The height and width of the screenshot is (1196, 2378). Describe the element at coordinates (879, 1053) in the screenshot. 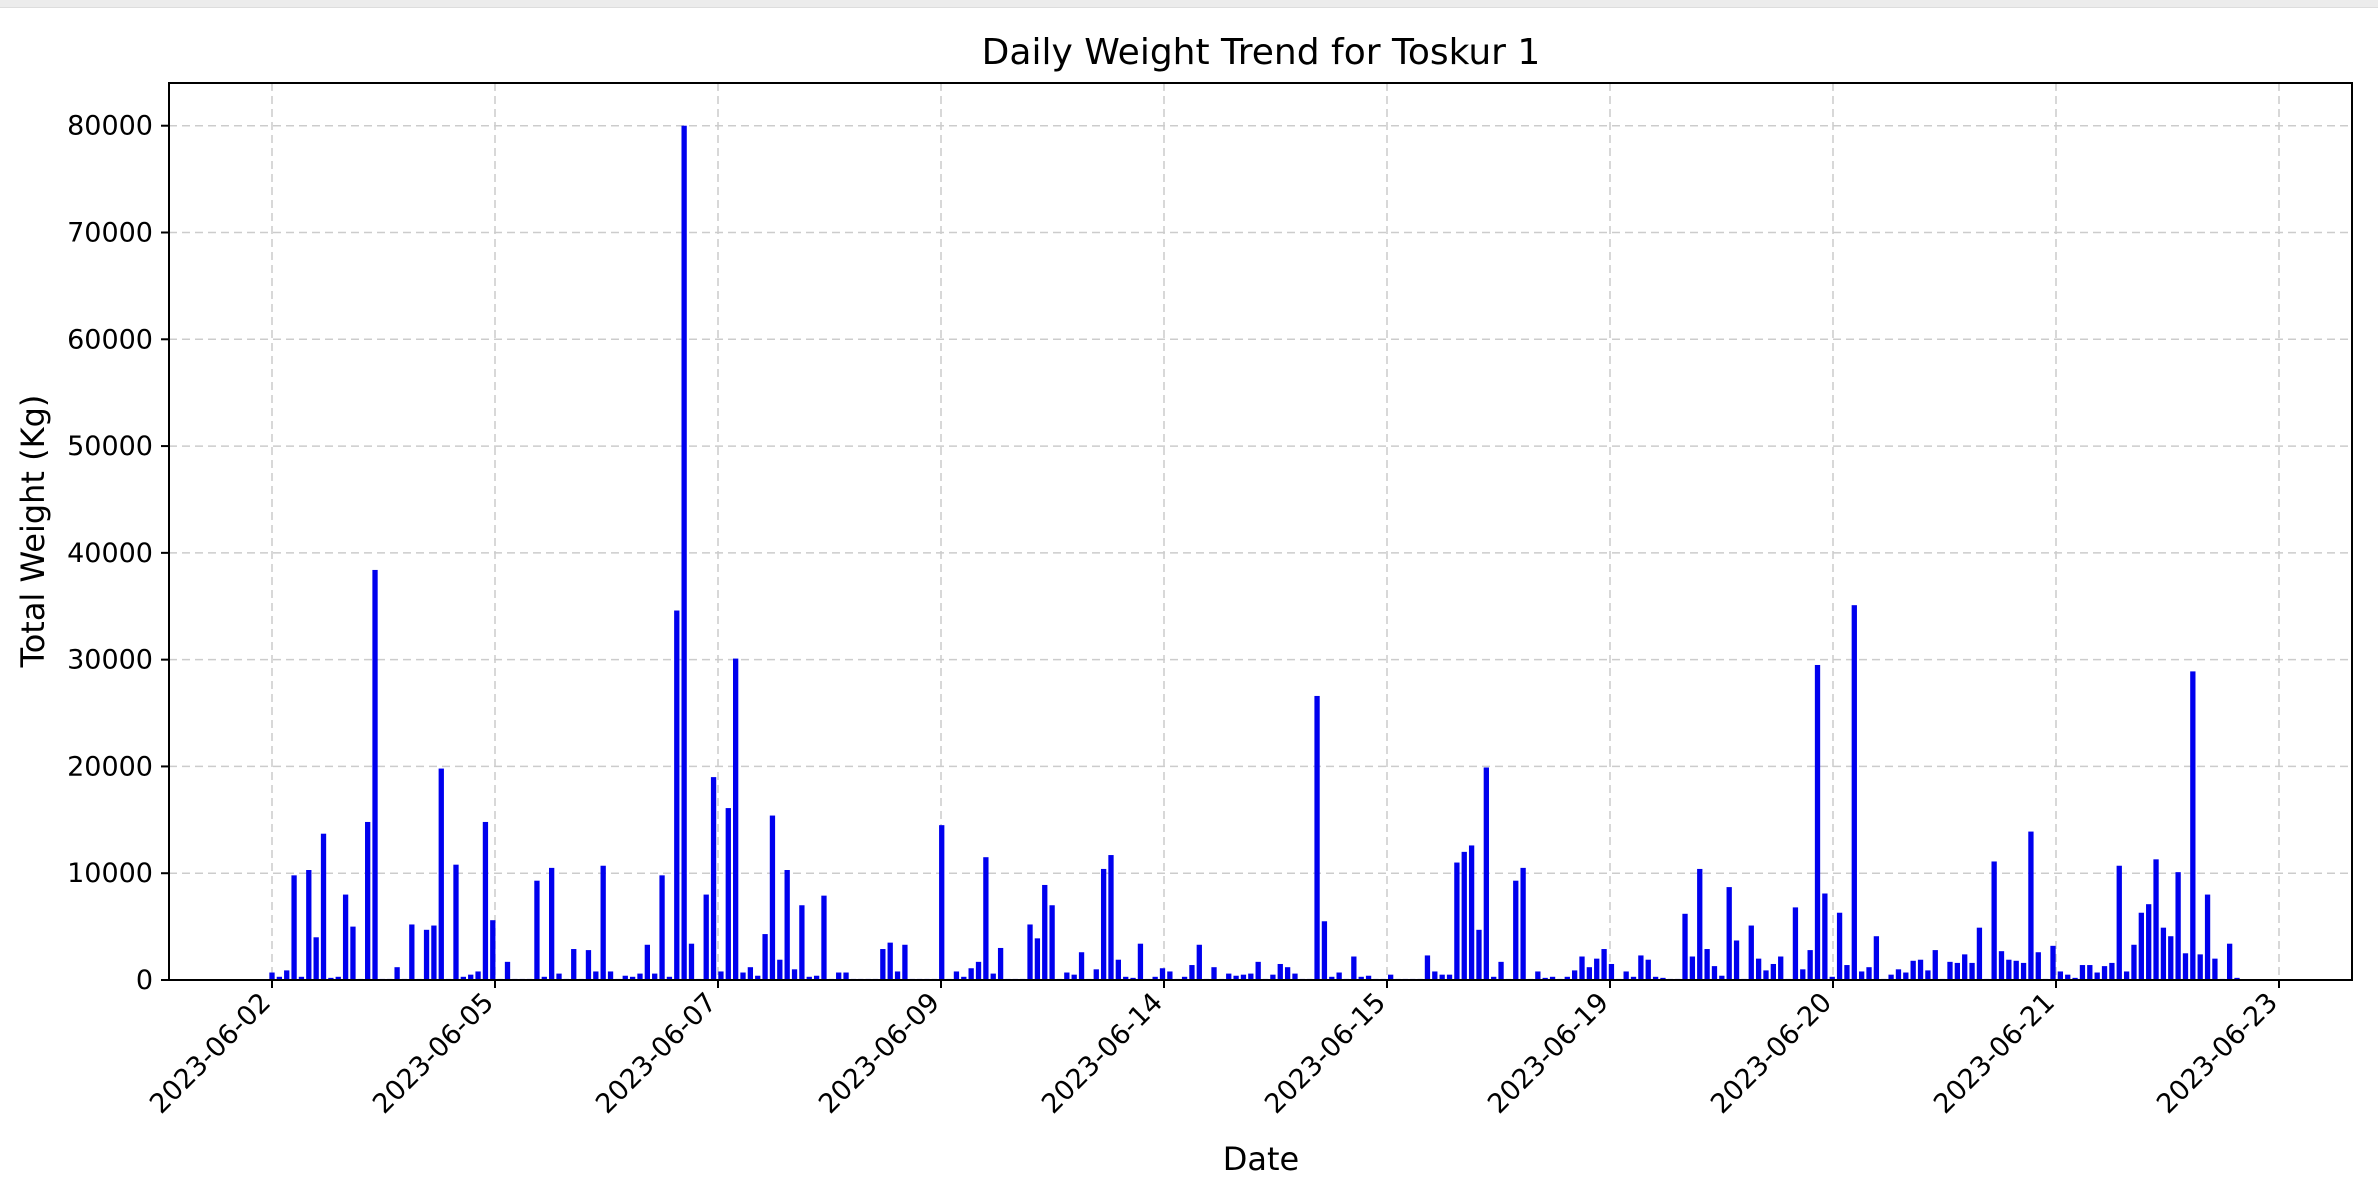

I see `x-tick-label: 2023-06-09` at that location.